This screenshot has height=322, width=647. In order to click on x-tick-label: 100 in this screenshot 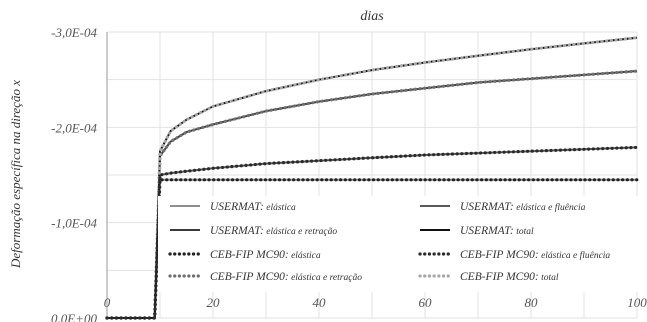, I will do `click(637, 302)`.